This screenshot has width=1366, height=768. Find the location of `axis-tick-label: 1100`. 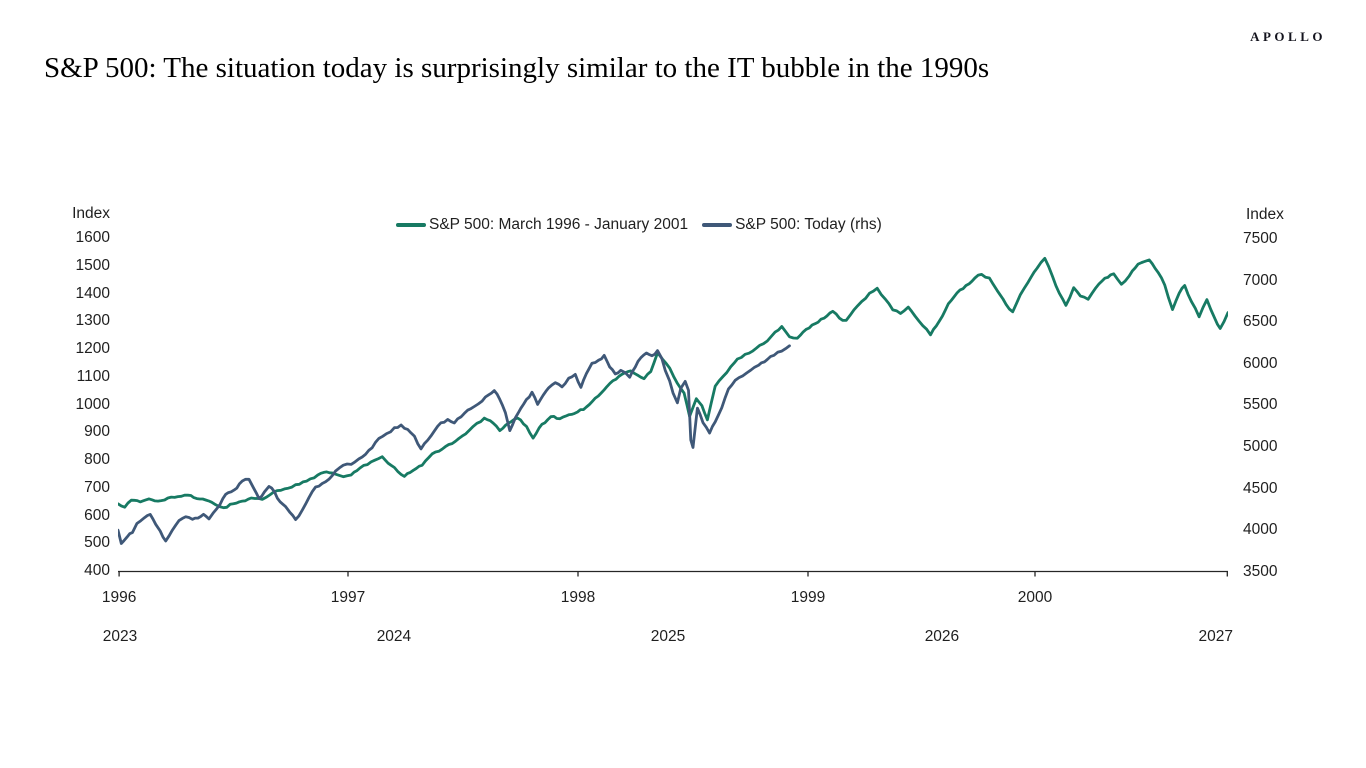

axis-tick-label: 1100 is located at coordinates (93, 376).